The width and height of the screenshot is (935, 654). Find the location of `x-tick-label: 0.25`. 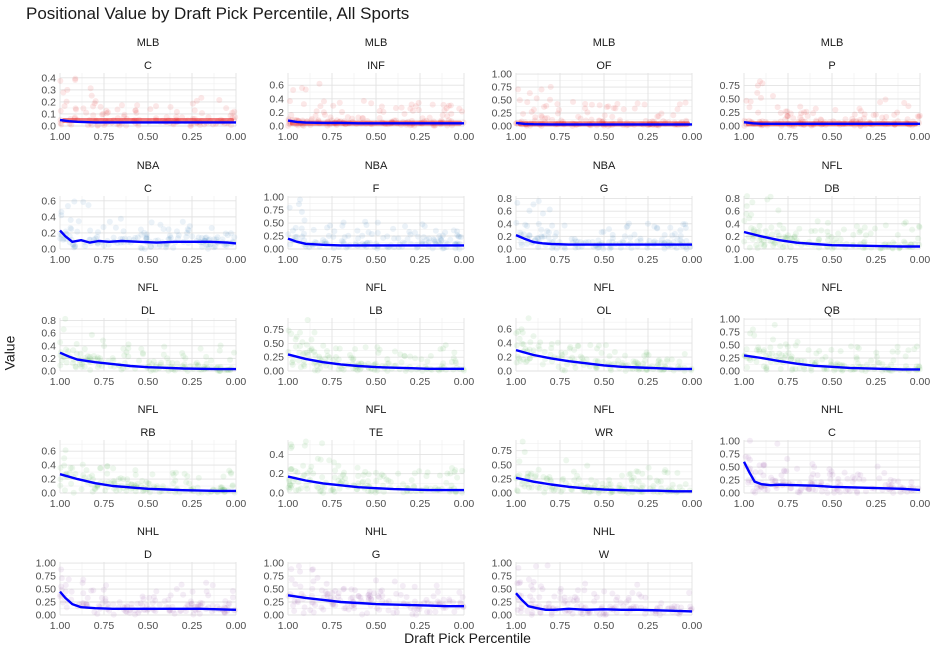

x-tick-label: 0.25 is located at coordinates (876, 382).